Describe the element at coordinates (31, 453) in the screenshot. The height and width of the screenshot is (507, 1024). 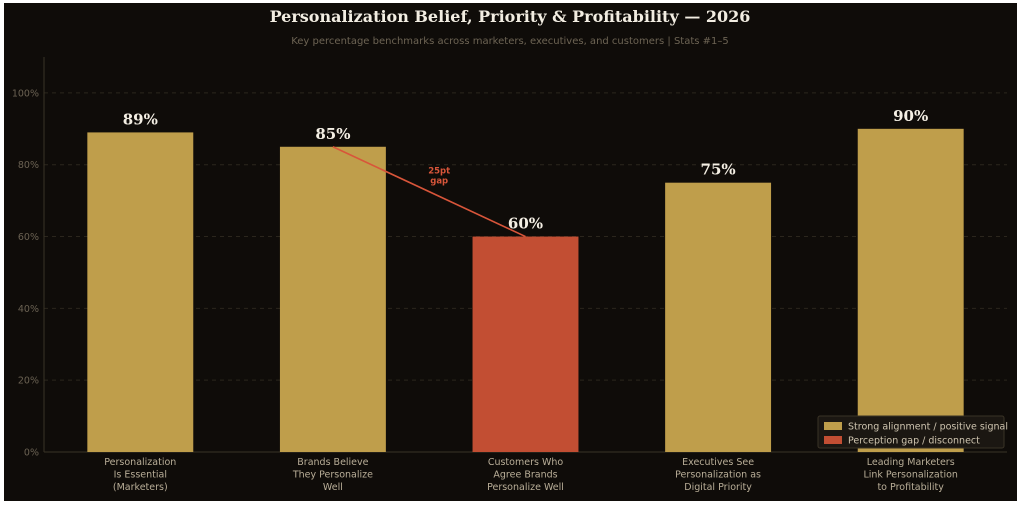
I see `y-tick-label: 0%` at that location.